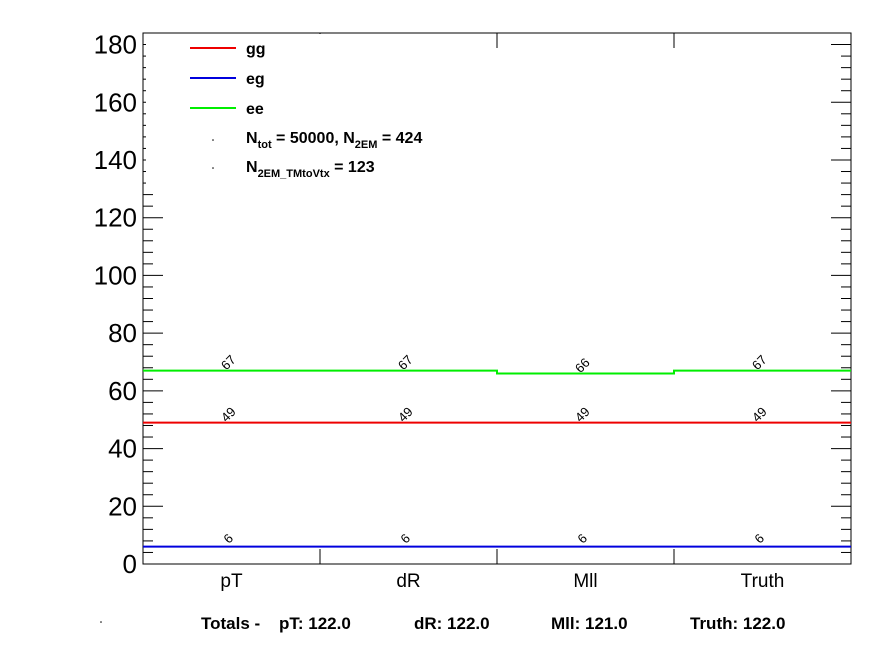 This screenshot has width=896, height=672. Describe the element at coordinates (115, 218) in the screenshot. I see `y-tick-label: 120` at that location.